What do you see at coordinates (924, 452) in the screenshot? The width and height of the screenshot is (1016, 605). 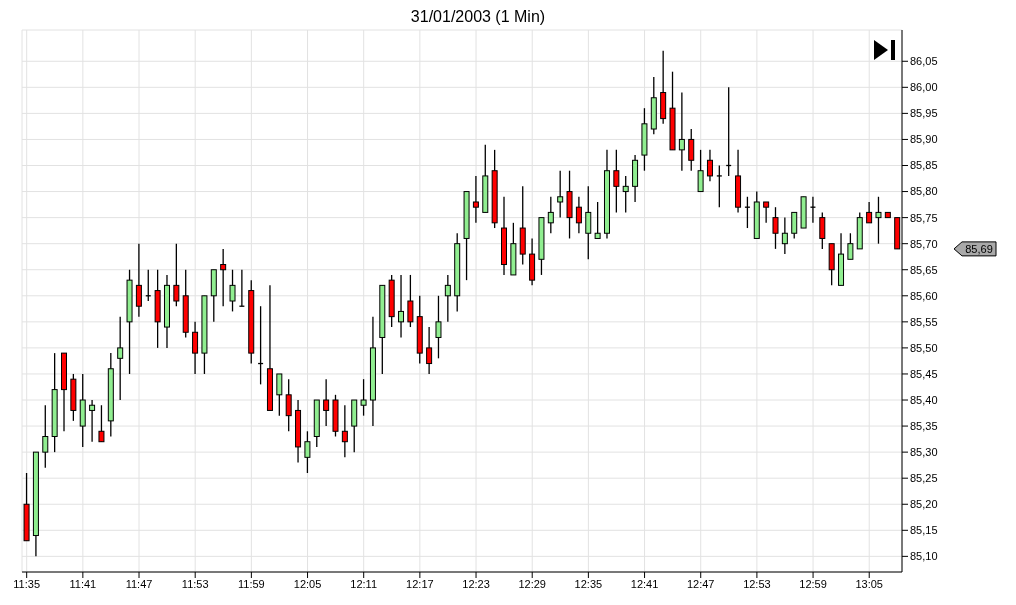 I see `y-tick-label: 85,30` at bounding box center [924, 452].